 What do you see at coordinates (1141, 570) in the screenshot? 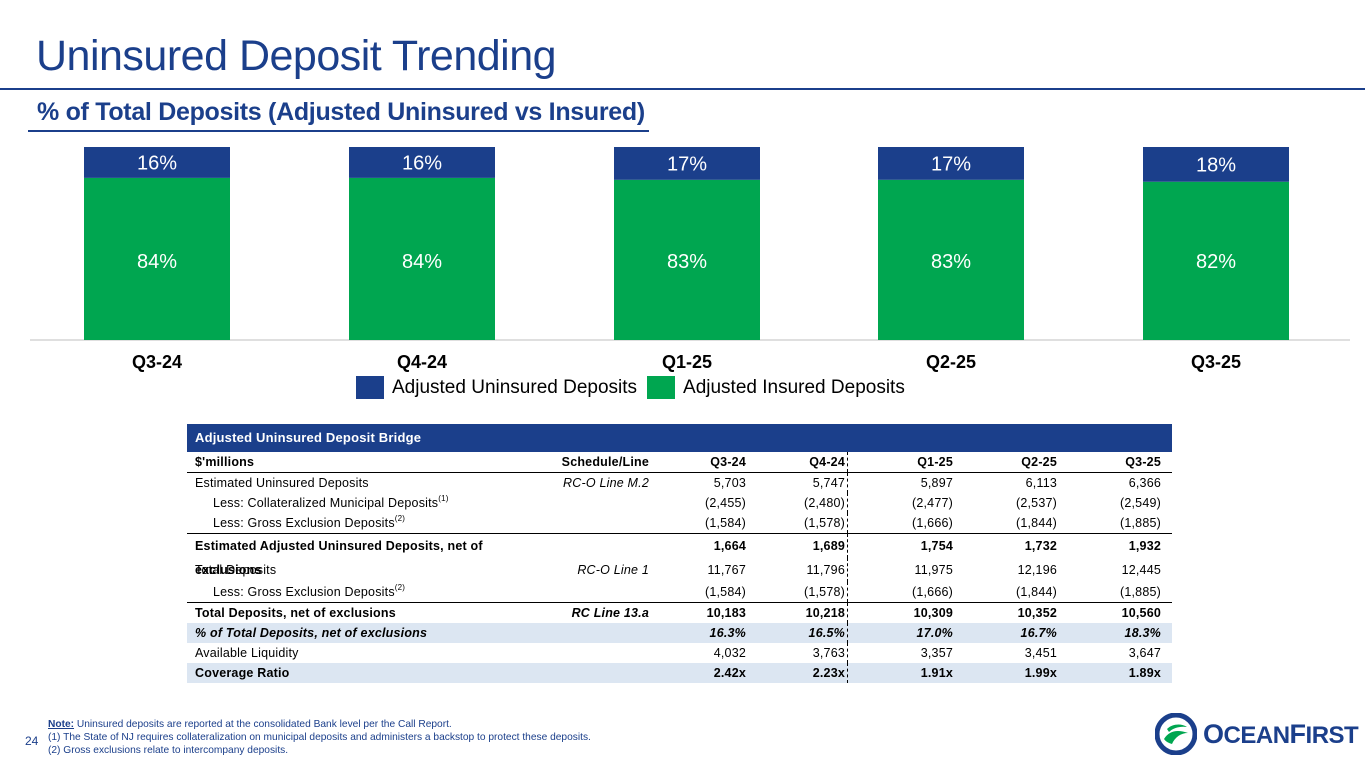
I see `row-value: 12,445` at bounding box center [1141, 570].